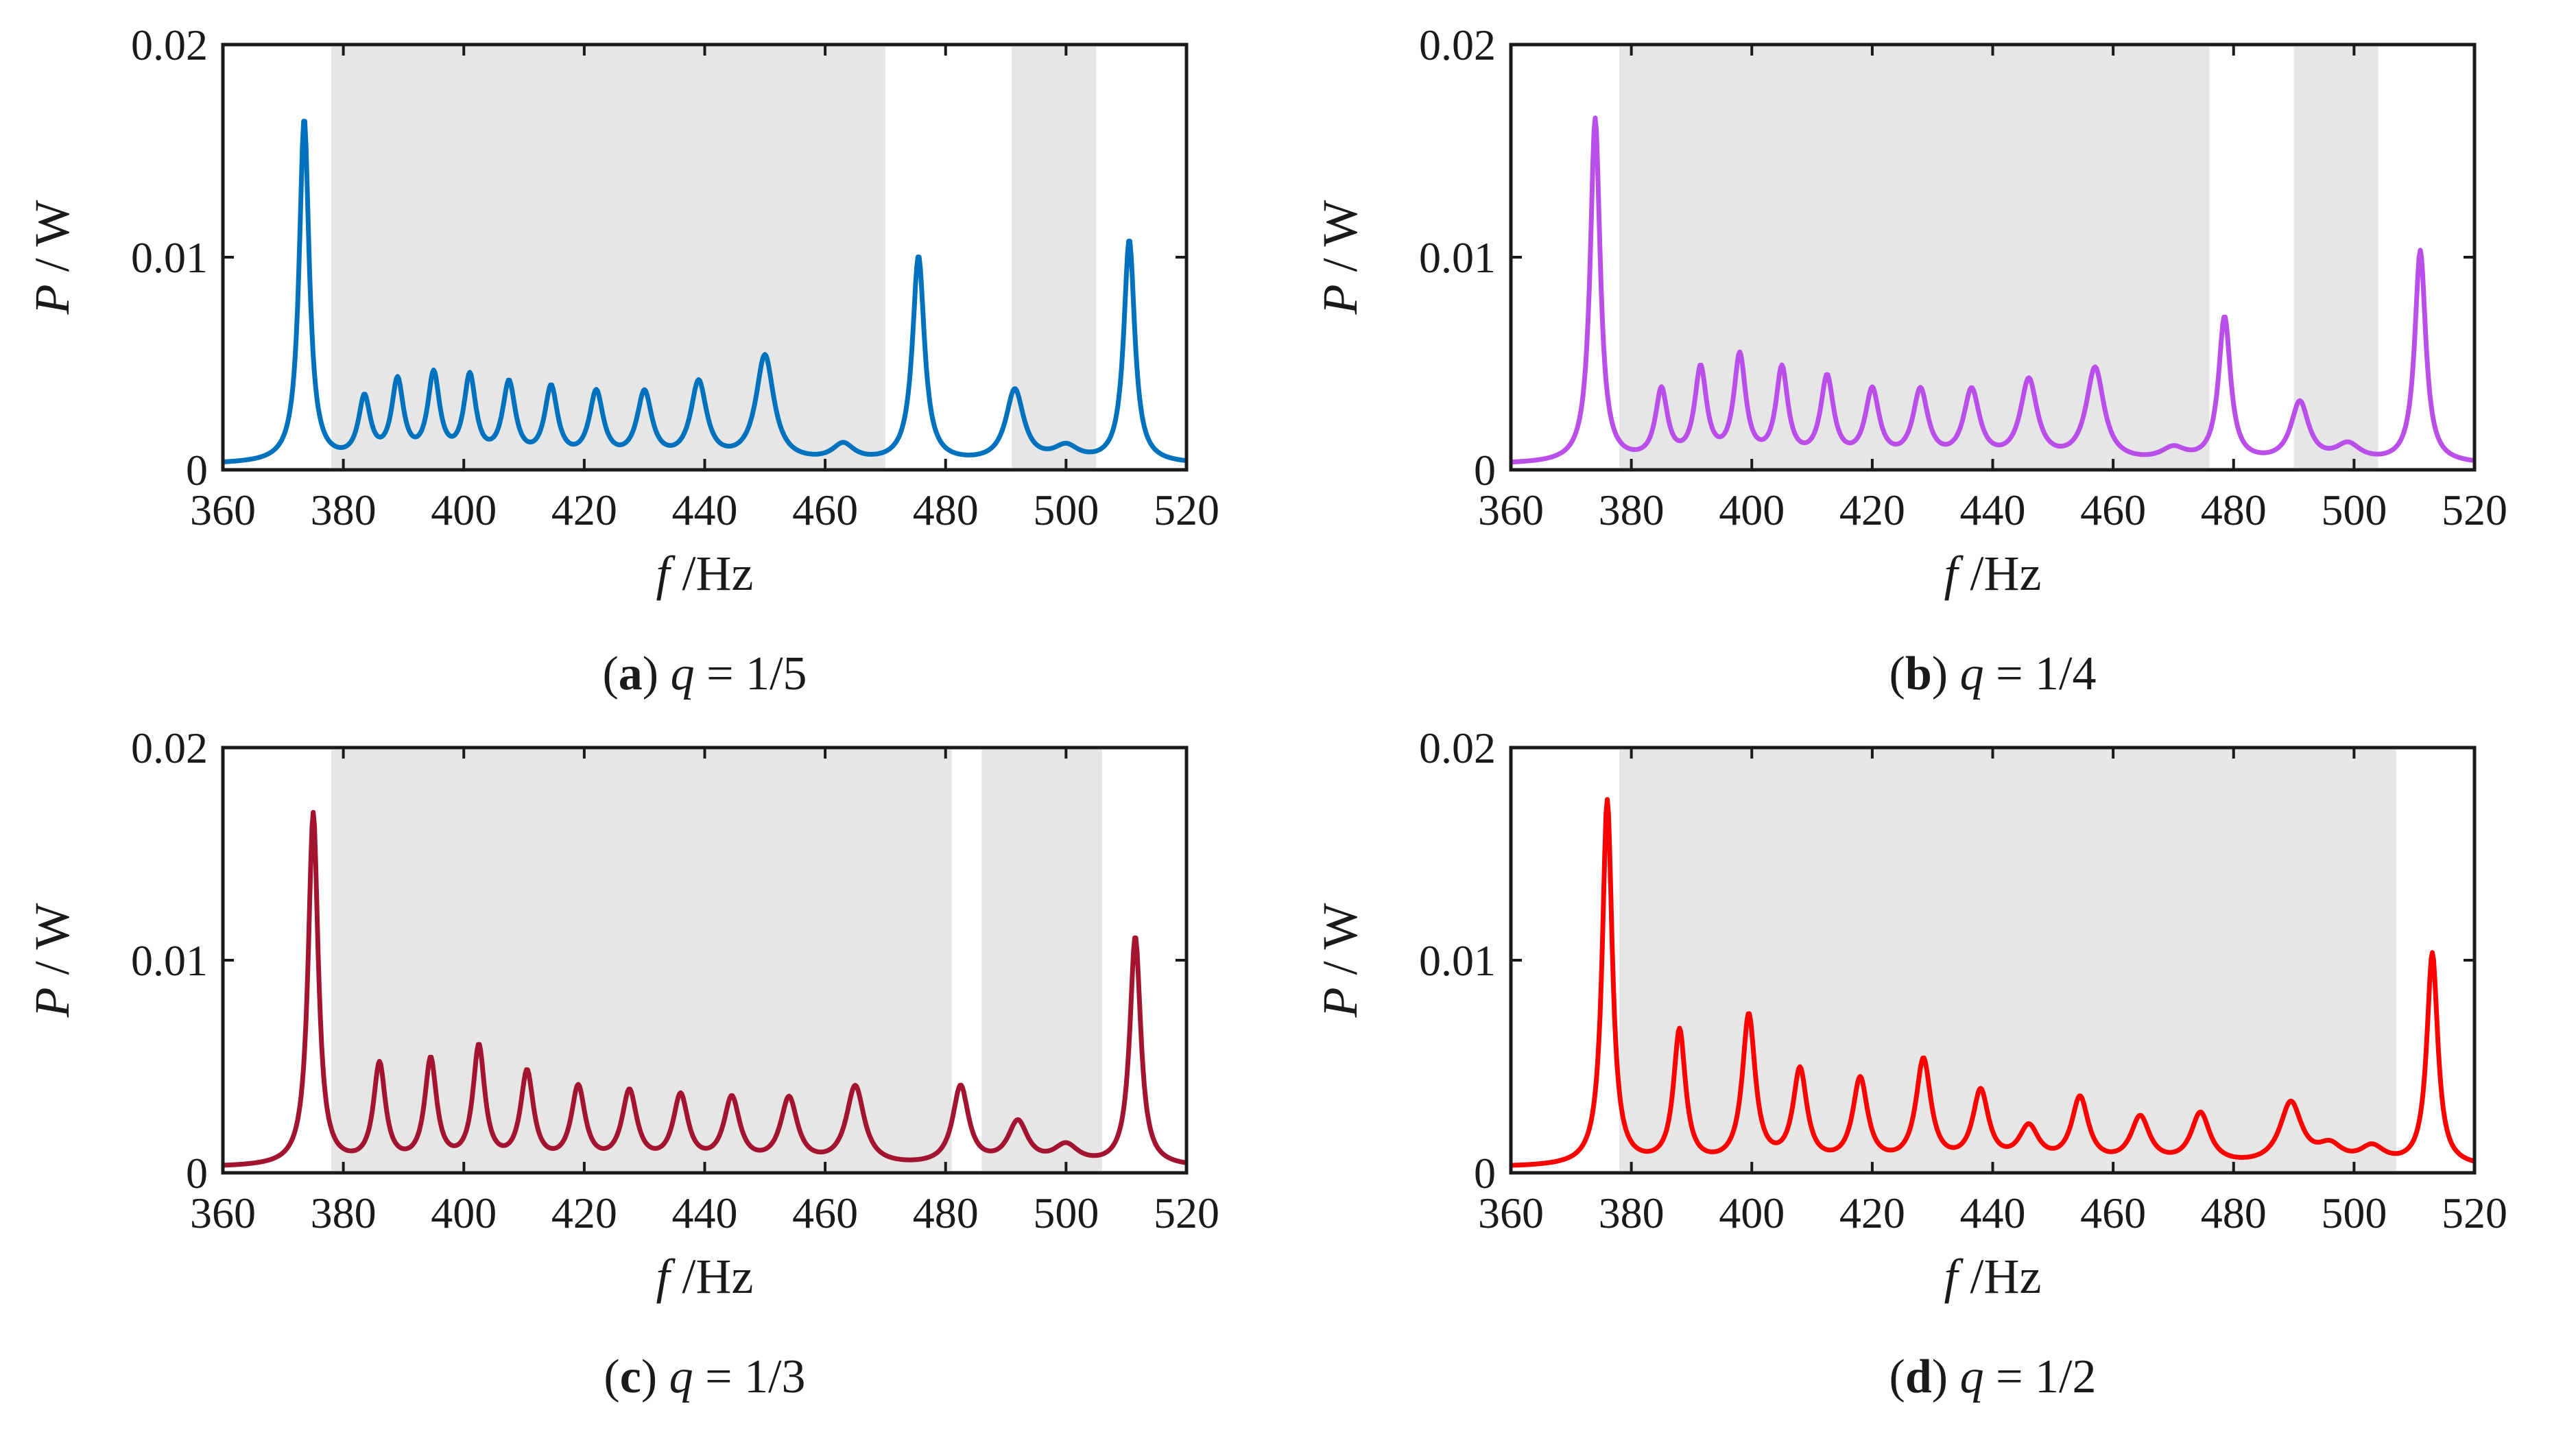 Image resolution: width=2576 pixels, height=1441 pixels. I want to click on subfigure-caption: (d) q = 1/2, so click(1993, 1376).